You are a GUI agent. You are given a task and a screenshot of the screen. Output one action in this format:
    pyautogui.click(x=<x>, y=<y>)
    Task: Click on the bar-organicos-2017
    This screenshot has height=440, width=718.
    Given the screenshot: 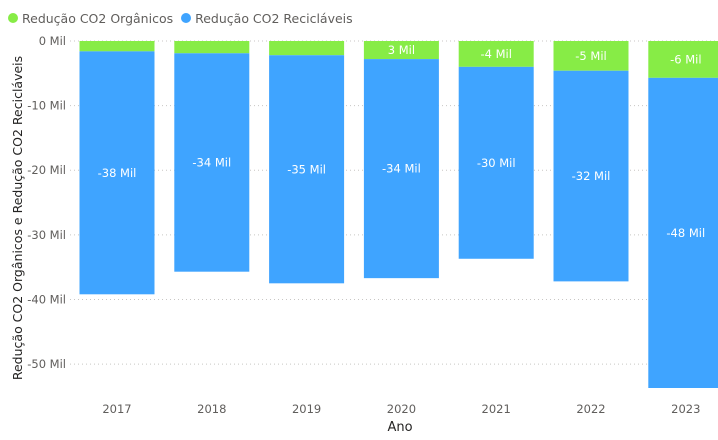 What is the action you would take?
    pyautogui.click(x=117, y=46)
    